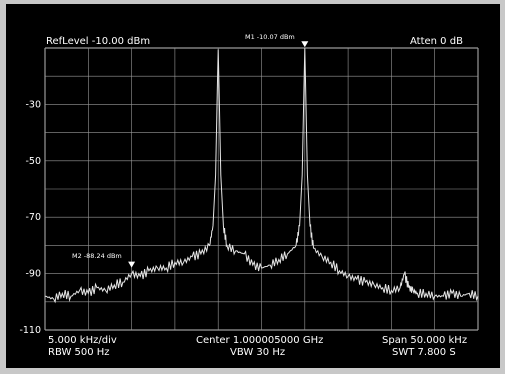 This screenshot has width=505, height=374. What do you see at coordinates (33, 274) in the screenshot?
I see `y-tick-label: -90` at bounding box center [33, 274].